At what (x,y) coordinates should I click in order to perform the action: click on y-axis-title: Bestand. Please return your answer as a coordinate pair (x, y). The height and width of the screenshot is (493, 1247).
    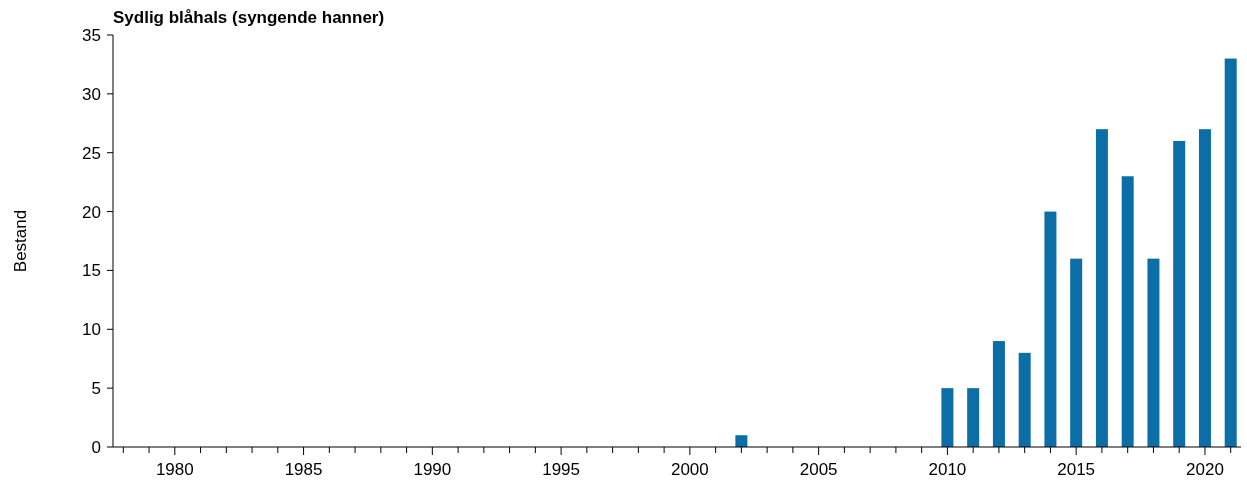
    Looking at the image, I should click on (20, 241).